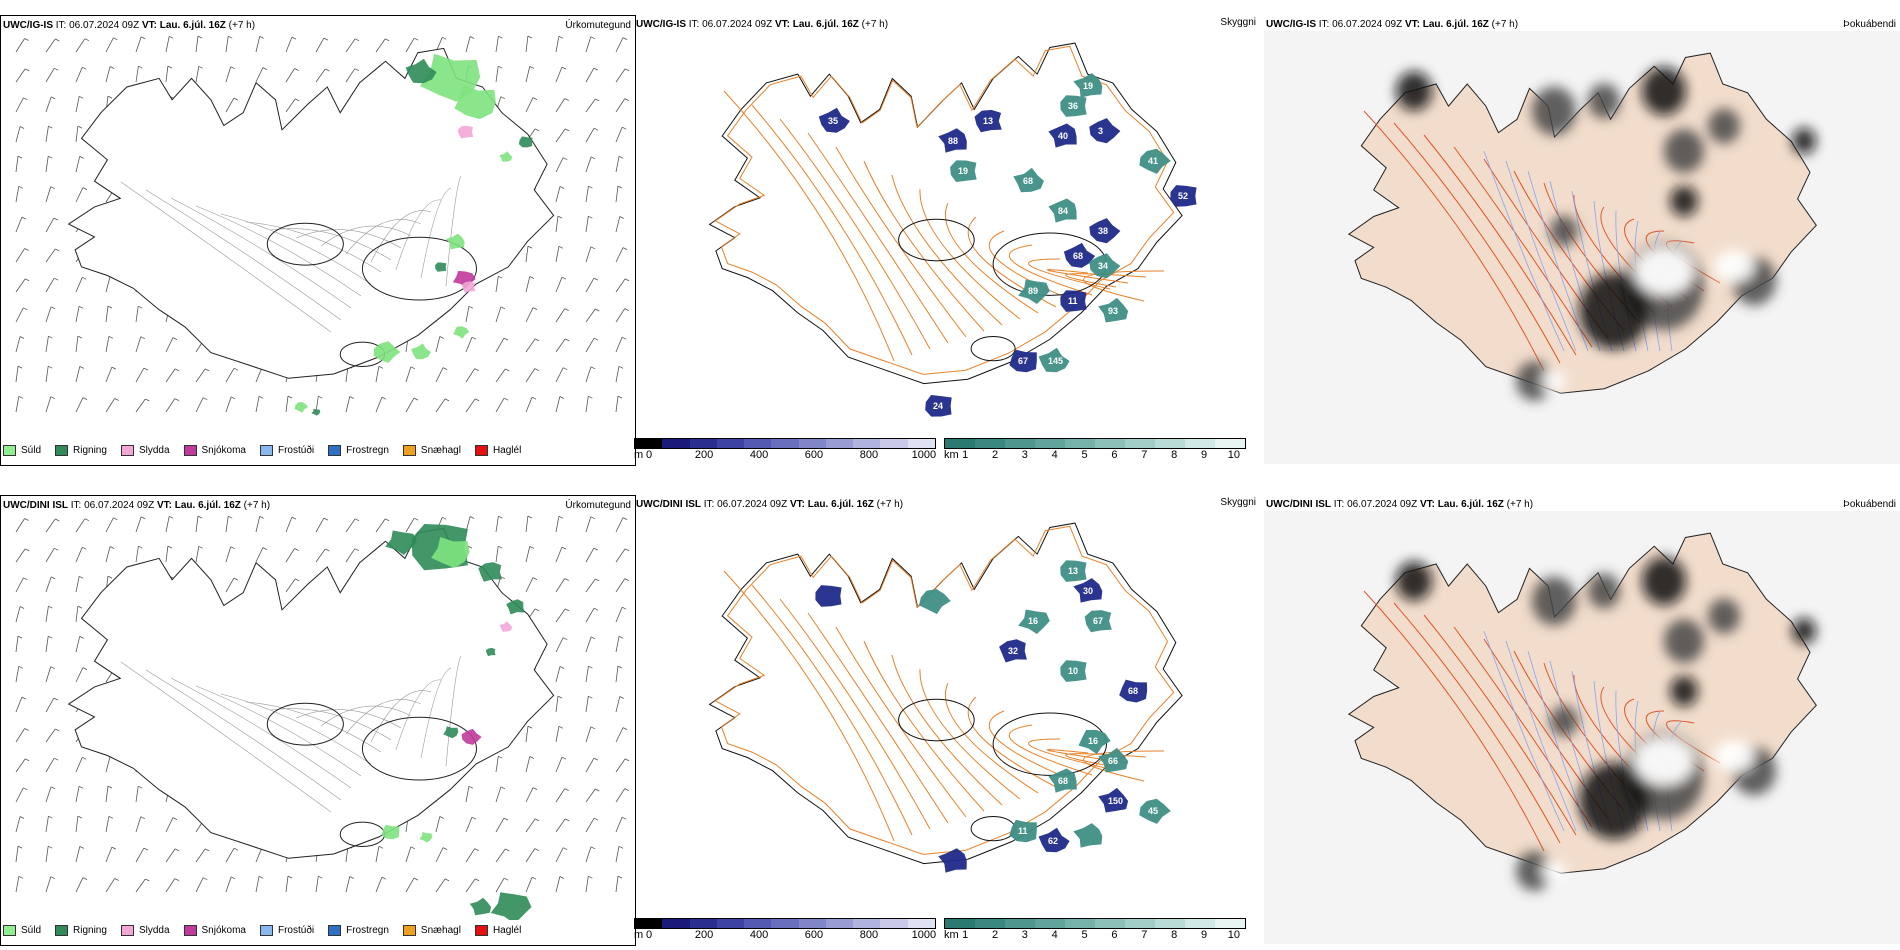 The width and height of the screenshot is (1900, 950). What do you see at coordinates (296, 450) in the screenshot?
I see `legend-label: Frostúði` at bounding box center [296, 450].